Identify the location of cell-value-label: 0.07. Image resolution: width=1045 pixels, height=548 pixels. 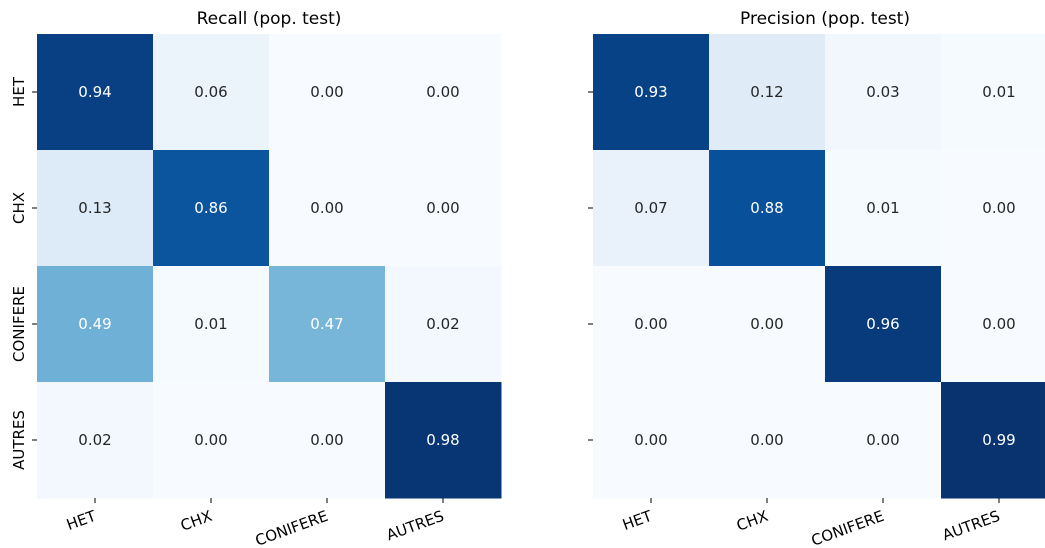
(650, 208).